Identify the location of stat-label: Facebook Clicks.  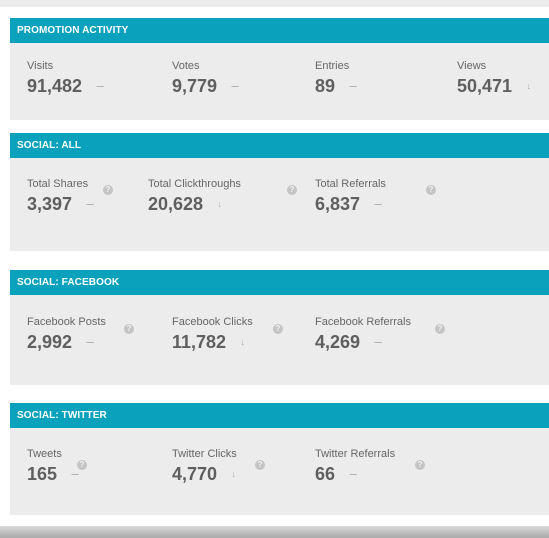
(212, 322).